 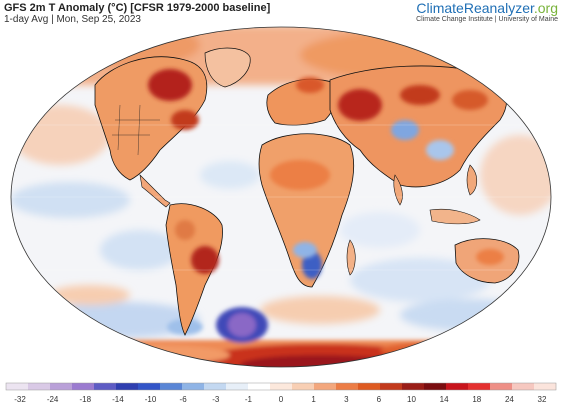 What do you see at coordinates (184, 399) in the screenshot?
I see `colorbar-tick-label: -6` at bounding box center [184, 399].